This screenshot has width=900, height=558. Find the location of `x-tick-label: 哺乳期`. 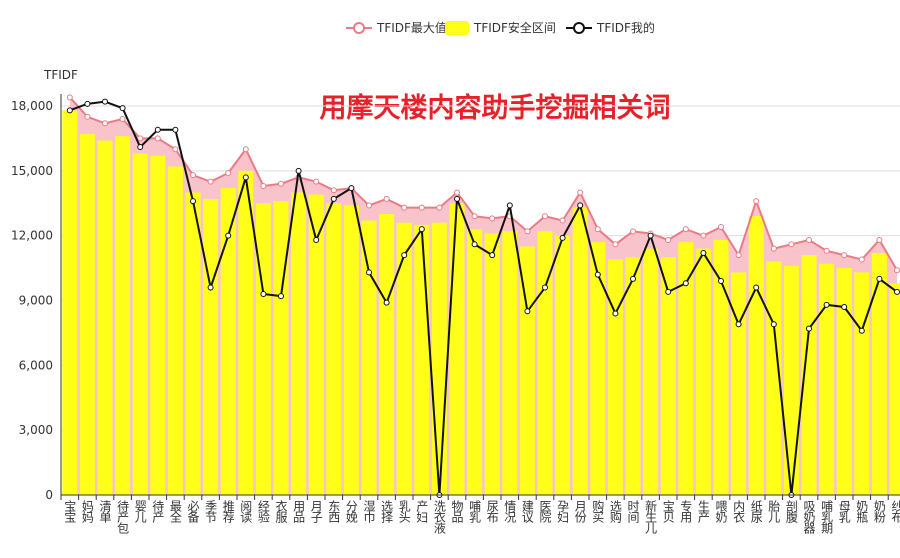

x-tick-label: 哺乳期 is located at coordinates (827, 517).